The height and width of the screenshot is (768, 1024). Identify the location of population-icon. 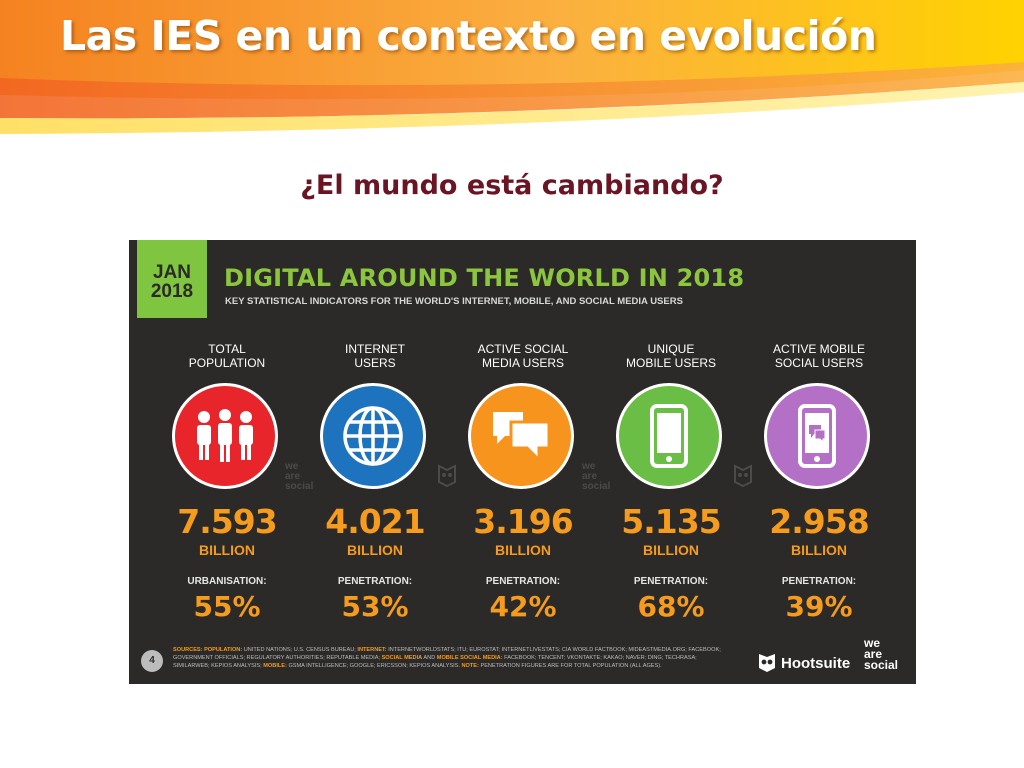
(225, 436).